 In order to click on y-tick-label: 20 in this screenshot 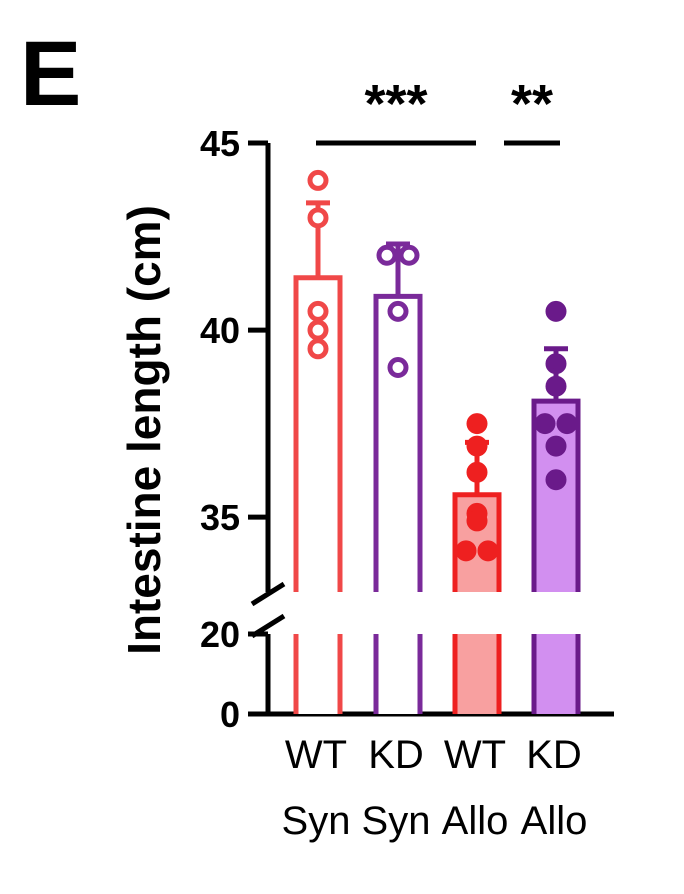, I will do `click(220, 634)`.